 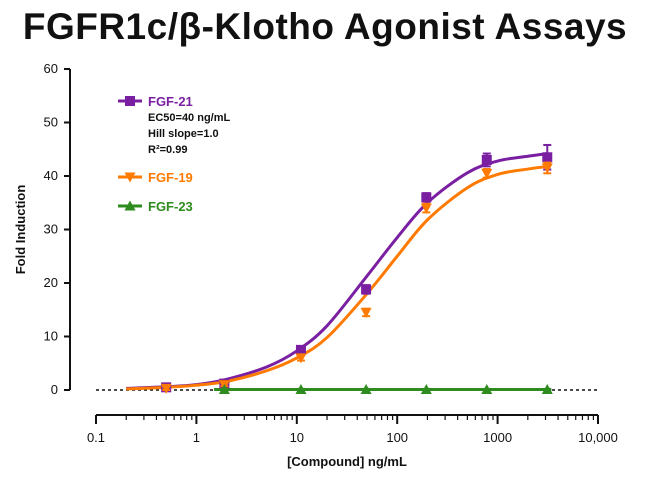 What do you see at coordinates (196, 437) in the screenshot?
I see `x-tick-label: 1` at bounding box center [196, 437].